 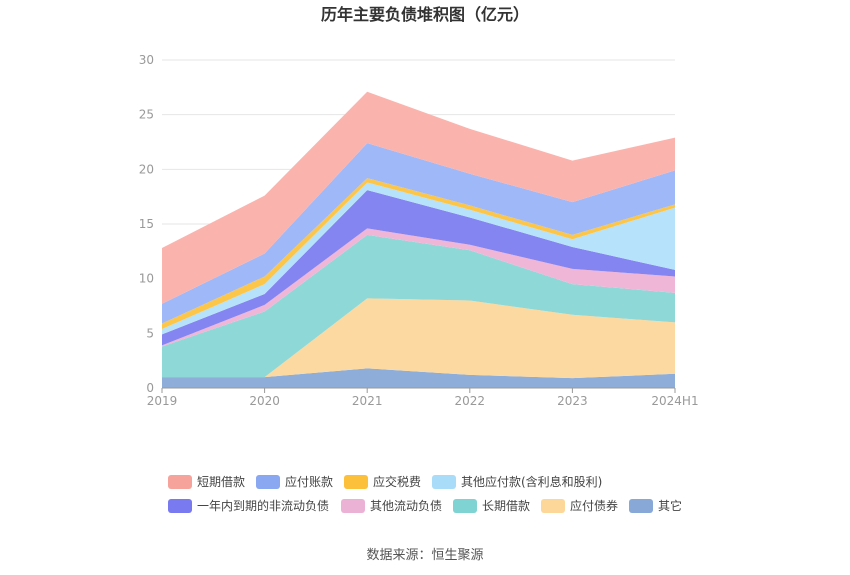 I want to click on y-tick-label: 30, so click(x=146, y=60).